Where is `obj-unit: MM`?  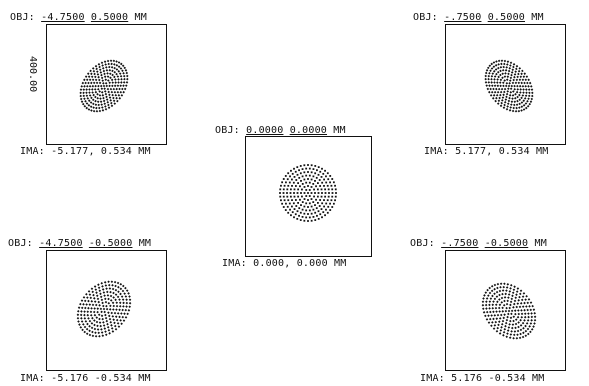
obj-unit: MM is located at coordinates (145, 243).